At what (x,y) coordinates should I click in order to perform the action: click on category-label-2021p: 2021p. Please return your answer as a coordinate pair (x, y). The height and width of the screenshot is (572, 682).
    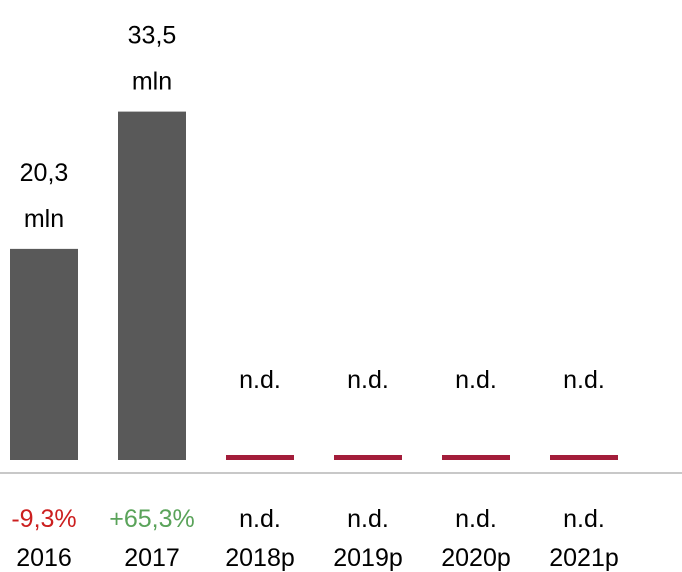
    Looking at the image, I should click on (584, 558).